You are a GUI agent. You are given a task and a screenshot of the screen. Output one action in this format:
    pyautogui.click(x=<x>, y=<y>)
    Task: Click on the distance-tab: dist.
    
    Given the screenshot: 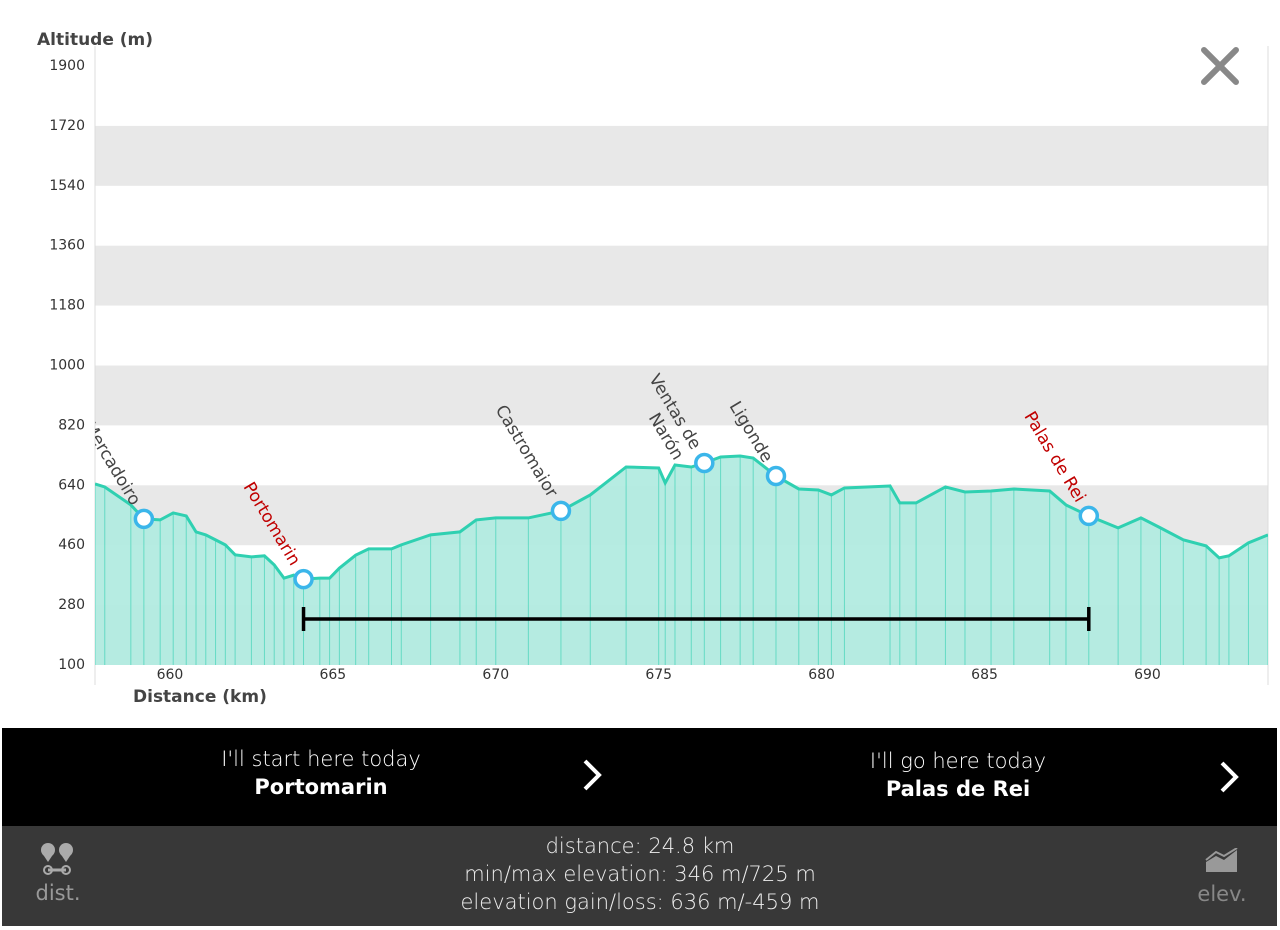 What is the action you would take?
    pyautogui.click(x=58, y=893)
    